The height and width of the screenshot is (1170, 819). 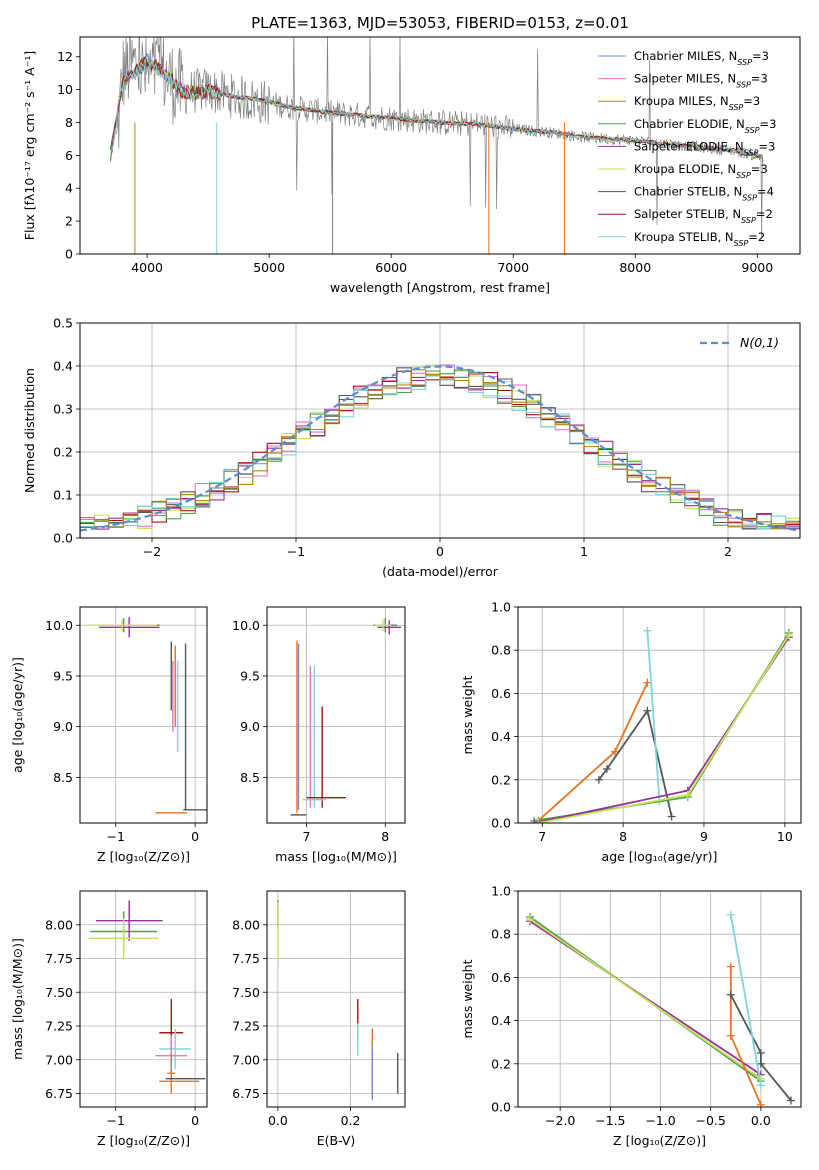 I want to click on x-tick-label: 10, so click(x=785, y=836).